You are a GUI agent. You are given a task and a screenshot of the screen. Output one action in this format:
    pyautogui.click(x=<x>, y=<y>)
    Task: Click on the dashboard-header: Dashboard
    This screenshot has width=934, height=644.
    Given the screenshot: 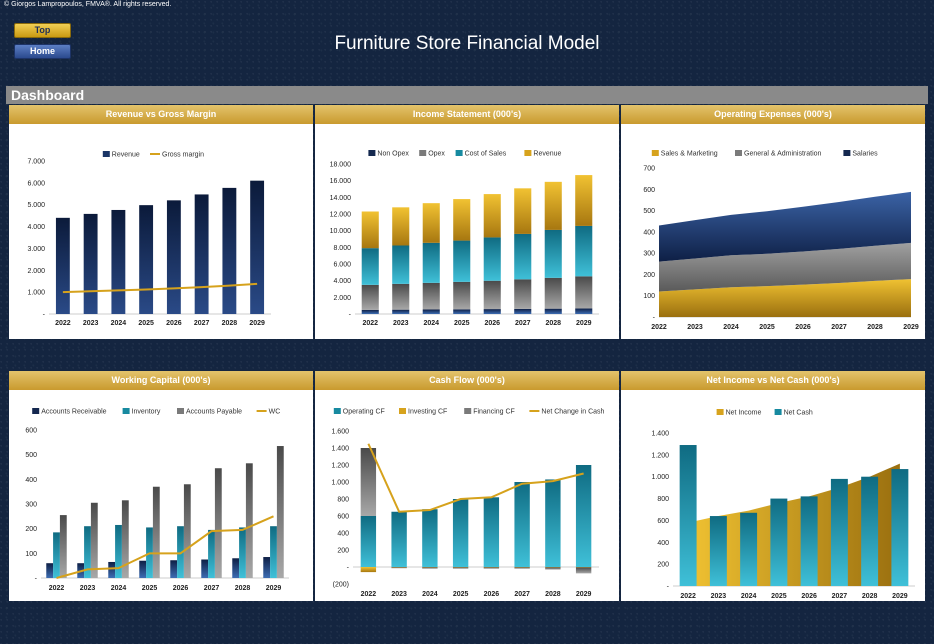 What is the action you would take?
    pyautogui.click(x=467, y=95)
    